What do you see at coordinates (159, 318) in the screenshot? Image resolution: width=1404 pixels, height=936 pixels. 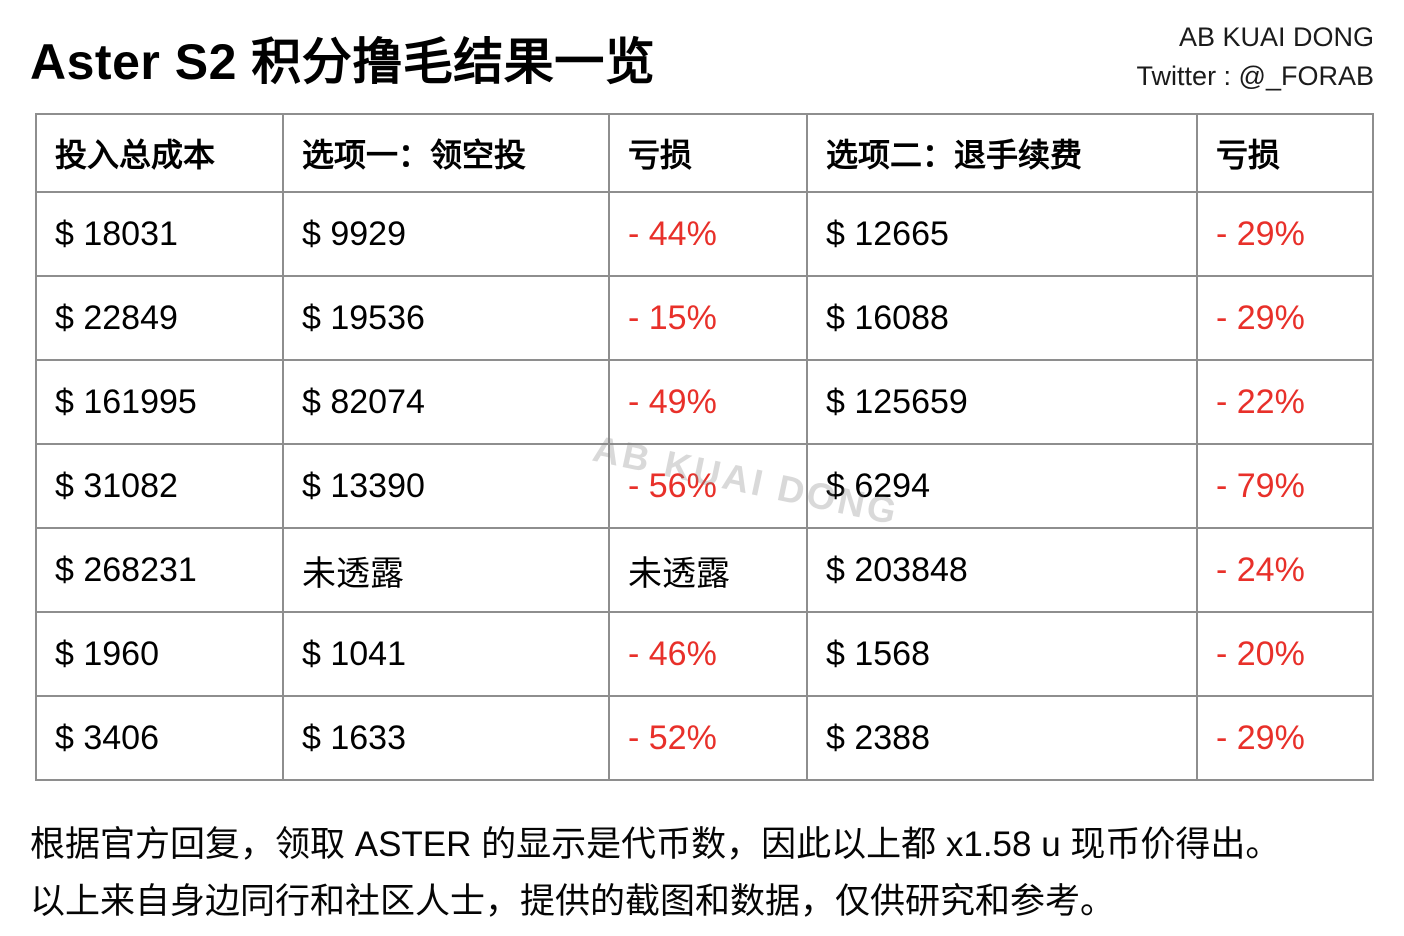 I see `cell-total-cost: $ 22849` at bounding box center [159, 318].